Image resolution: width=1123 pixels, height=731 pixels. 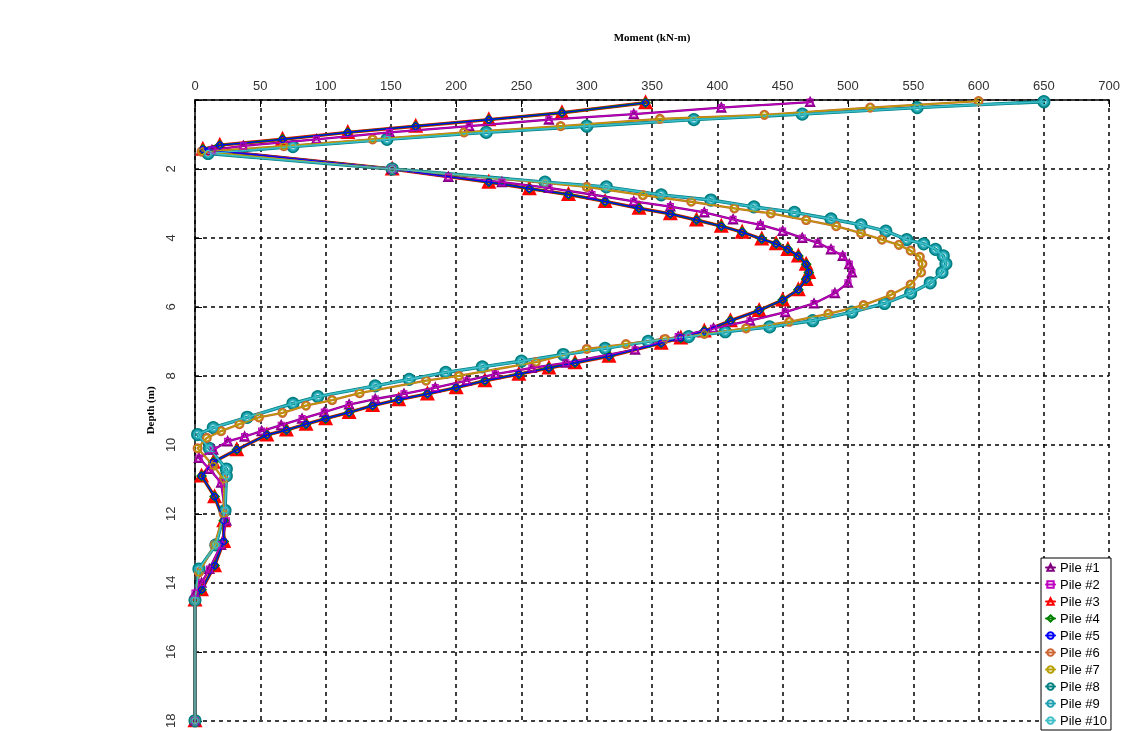 I want to click on x-tick-label: 500, so click(x=848, y=85).